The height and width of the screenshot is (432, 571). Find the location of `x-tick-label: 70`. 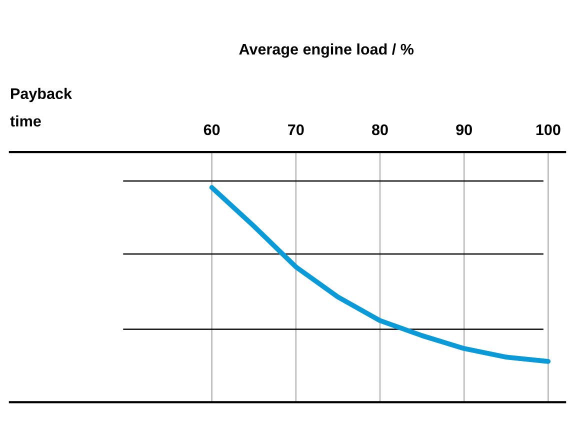

x-tick-label: 70 is located at coordinates (296, 130).